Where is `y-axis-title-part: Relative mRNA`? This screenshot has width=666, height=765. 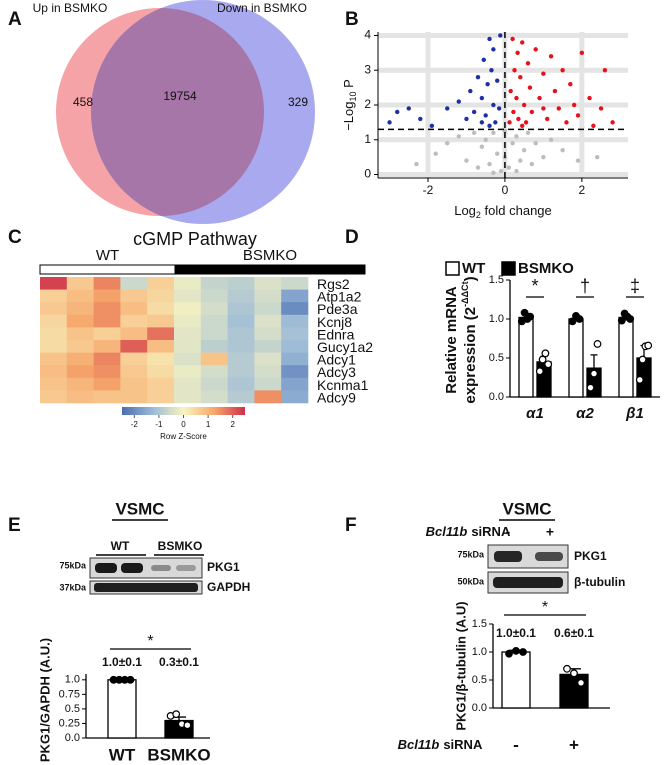
y-axis-title-part: Relative mRNA is located at coordinates (451, 340).